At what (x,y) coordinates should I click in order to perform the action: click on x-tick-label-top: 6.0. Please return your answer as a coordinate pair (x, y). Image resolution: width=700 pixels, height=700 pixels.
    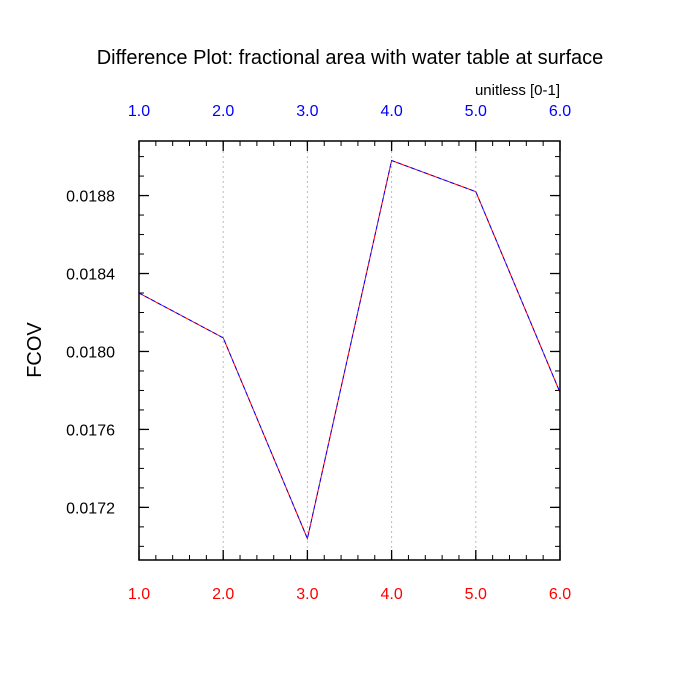
    Looking at the image, I should click on (560, 111).